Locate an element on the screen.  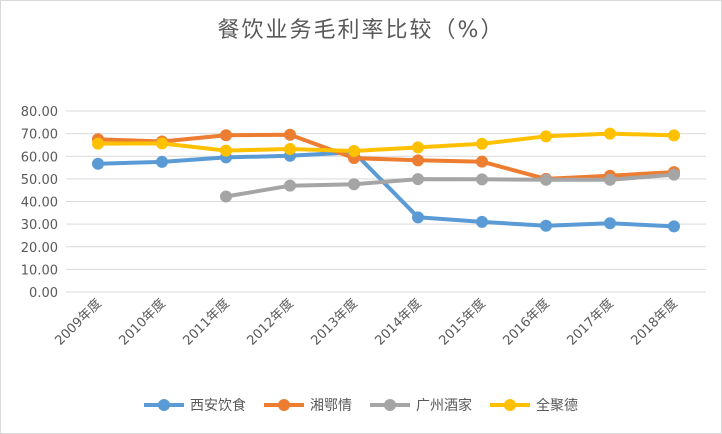
x-tick-label: 2010年度 is located at coordinates (142, 322).